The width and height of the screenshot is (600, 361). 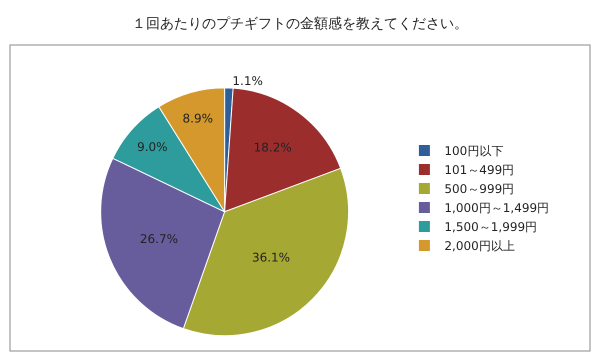 I want to click on data-label: 26.7%, so click(x=159, y=239).